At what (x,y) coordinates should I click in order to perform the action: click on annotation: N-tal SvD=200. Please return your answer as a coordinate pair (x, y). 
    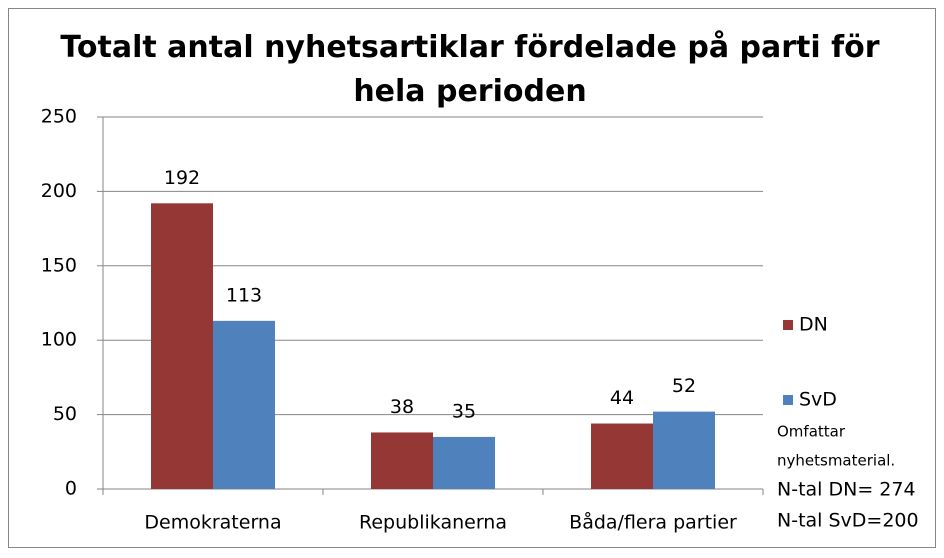
    Looking at the image, I should click on (848, 521).